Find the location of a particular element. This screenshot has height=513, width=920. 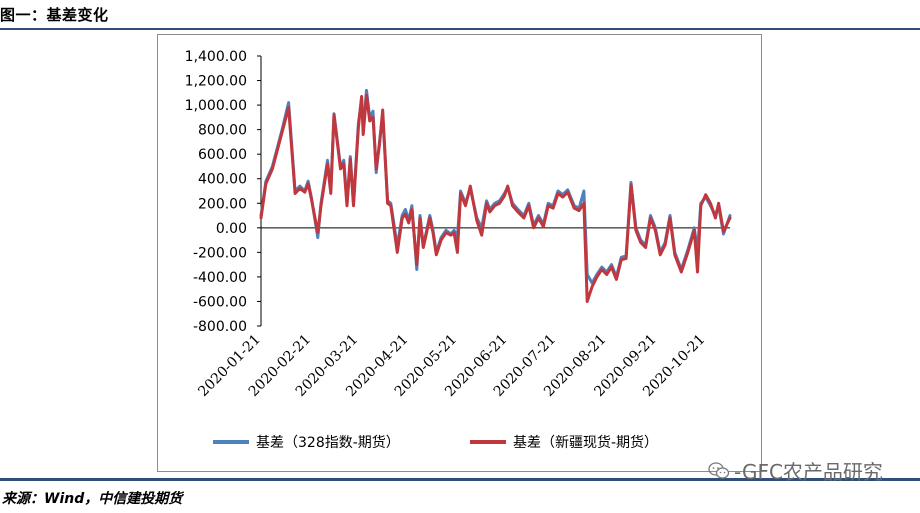

y-tick-label: -200.00 is located at coordinates (220, 253).